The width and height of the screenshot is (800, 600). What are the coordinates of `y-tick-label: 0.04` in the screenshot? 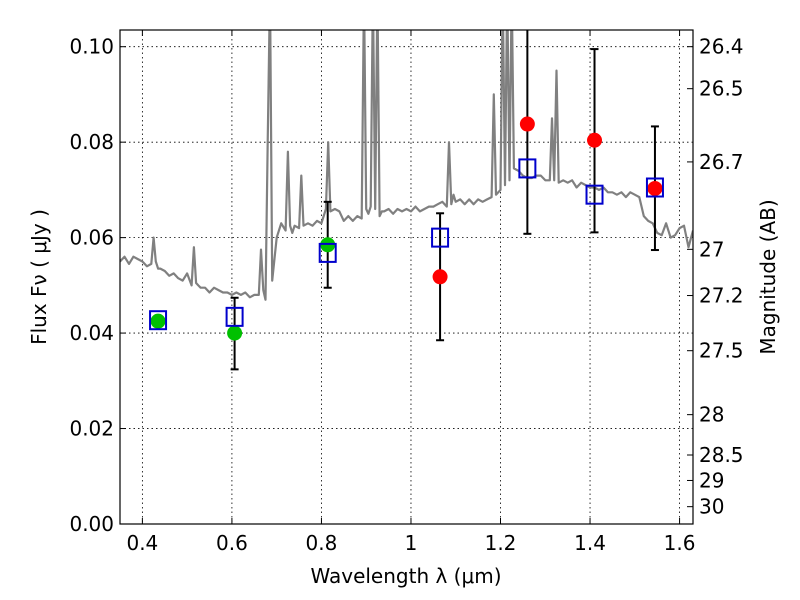 It's located at (91, 333).